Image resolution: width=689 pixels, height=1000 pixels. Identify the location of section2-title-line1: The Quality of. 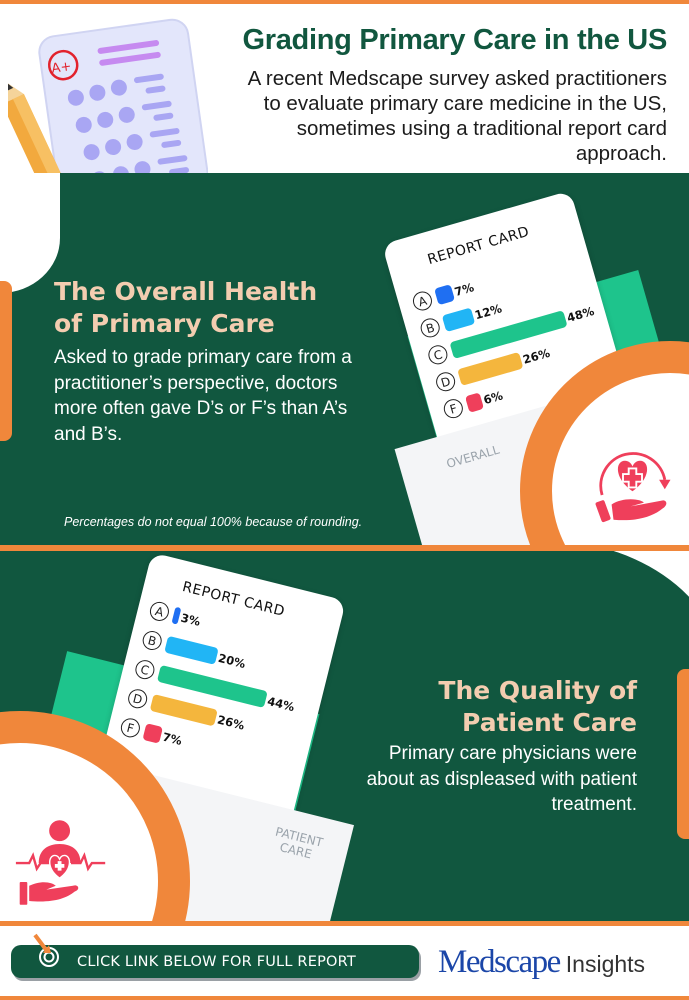
(537, 690).